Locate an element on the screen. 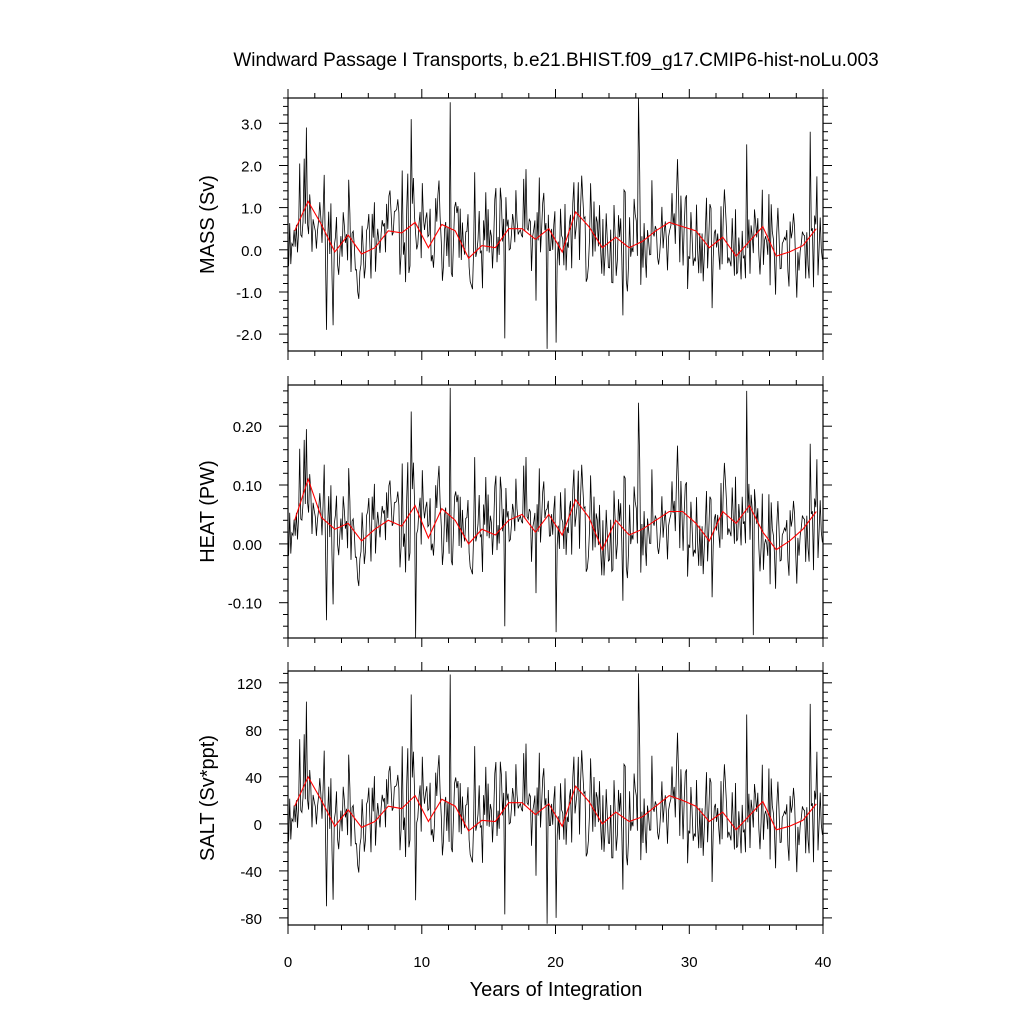  x-tick-label: 40 is located at coordinates (823, 962).